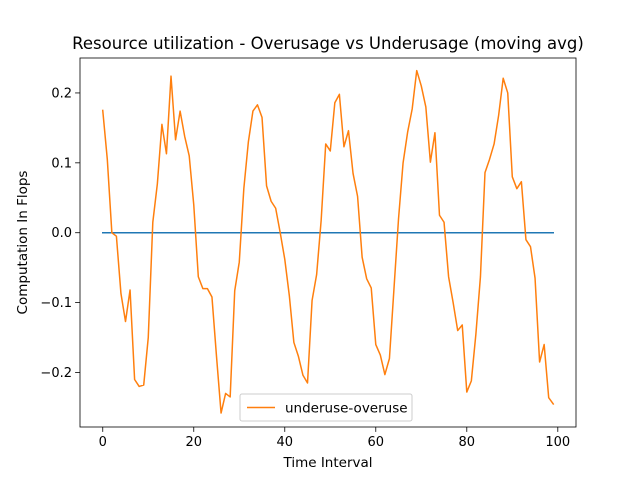 This screenshot has width=640, height=485. I want to click on x-axis-label: Time Interval, so click(327, 463).